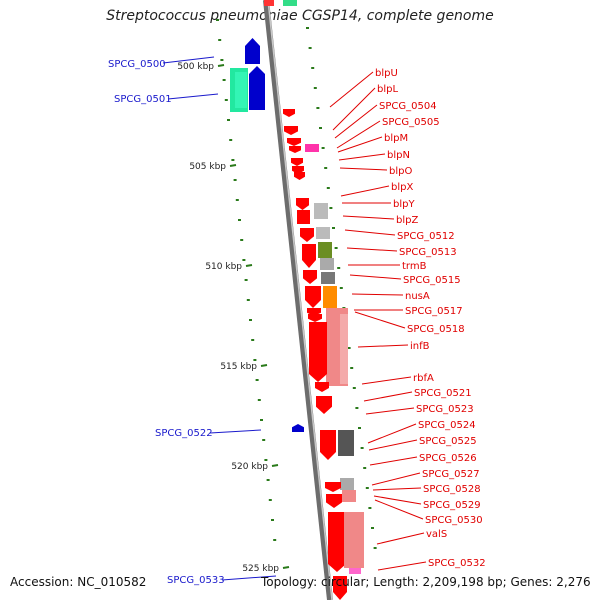  I want to click on gene-salmon-1-inner, so click(344, 349).